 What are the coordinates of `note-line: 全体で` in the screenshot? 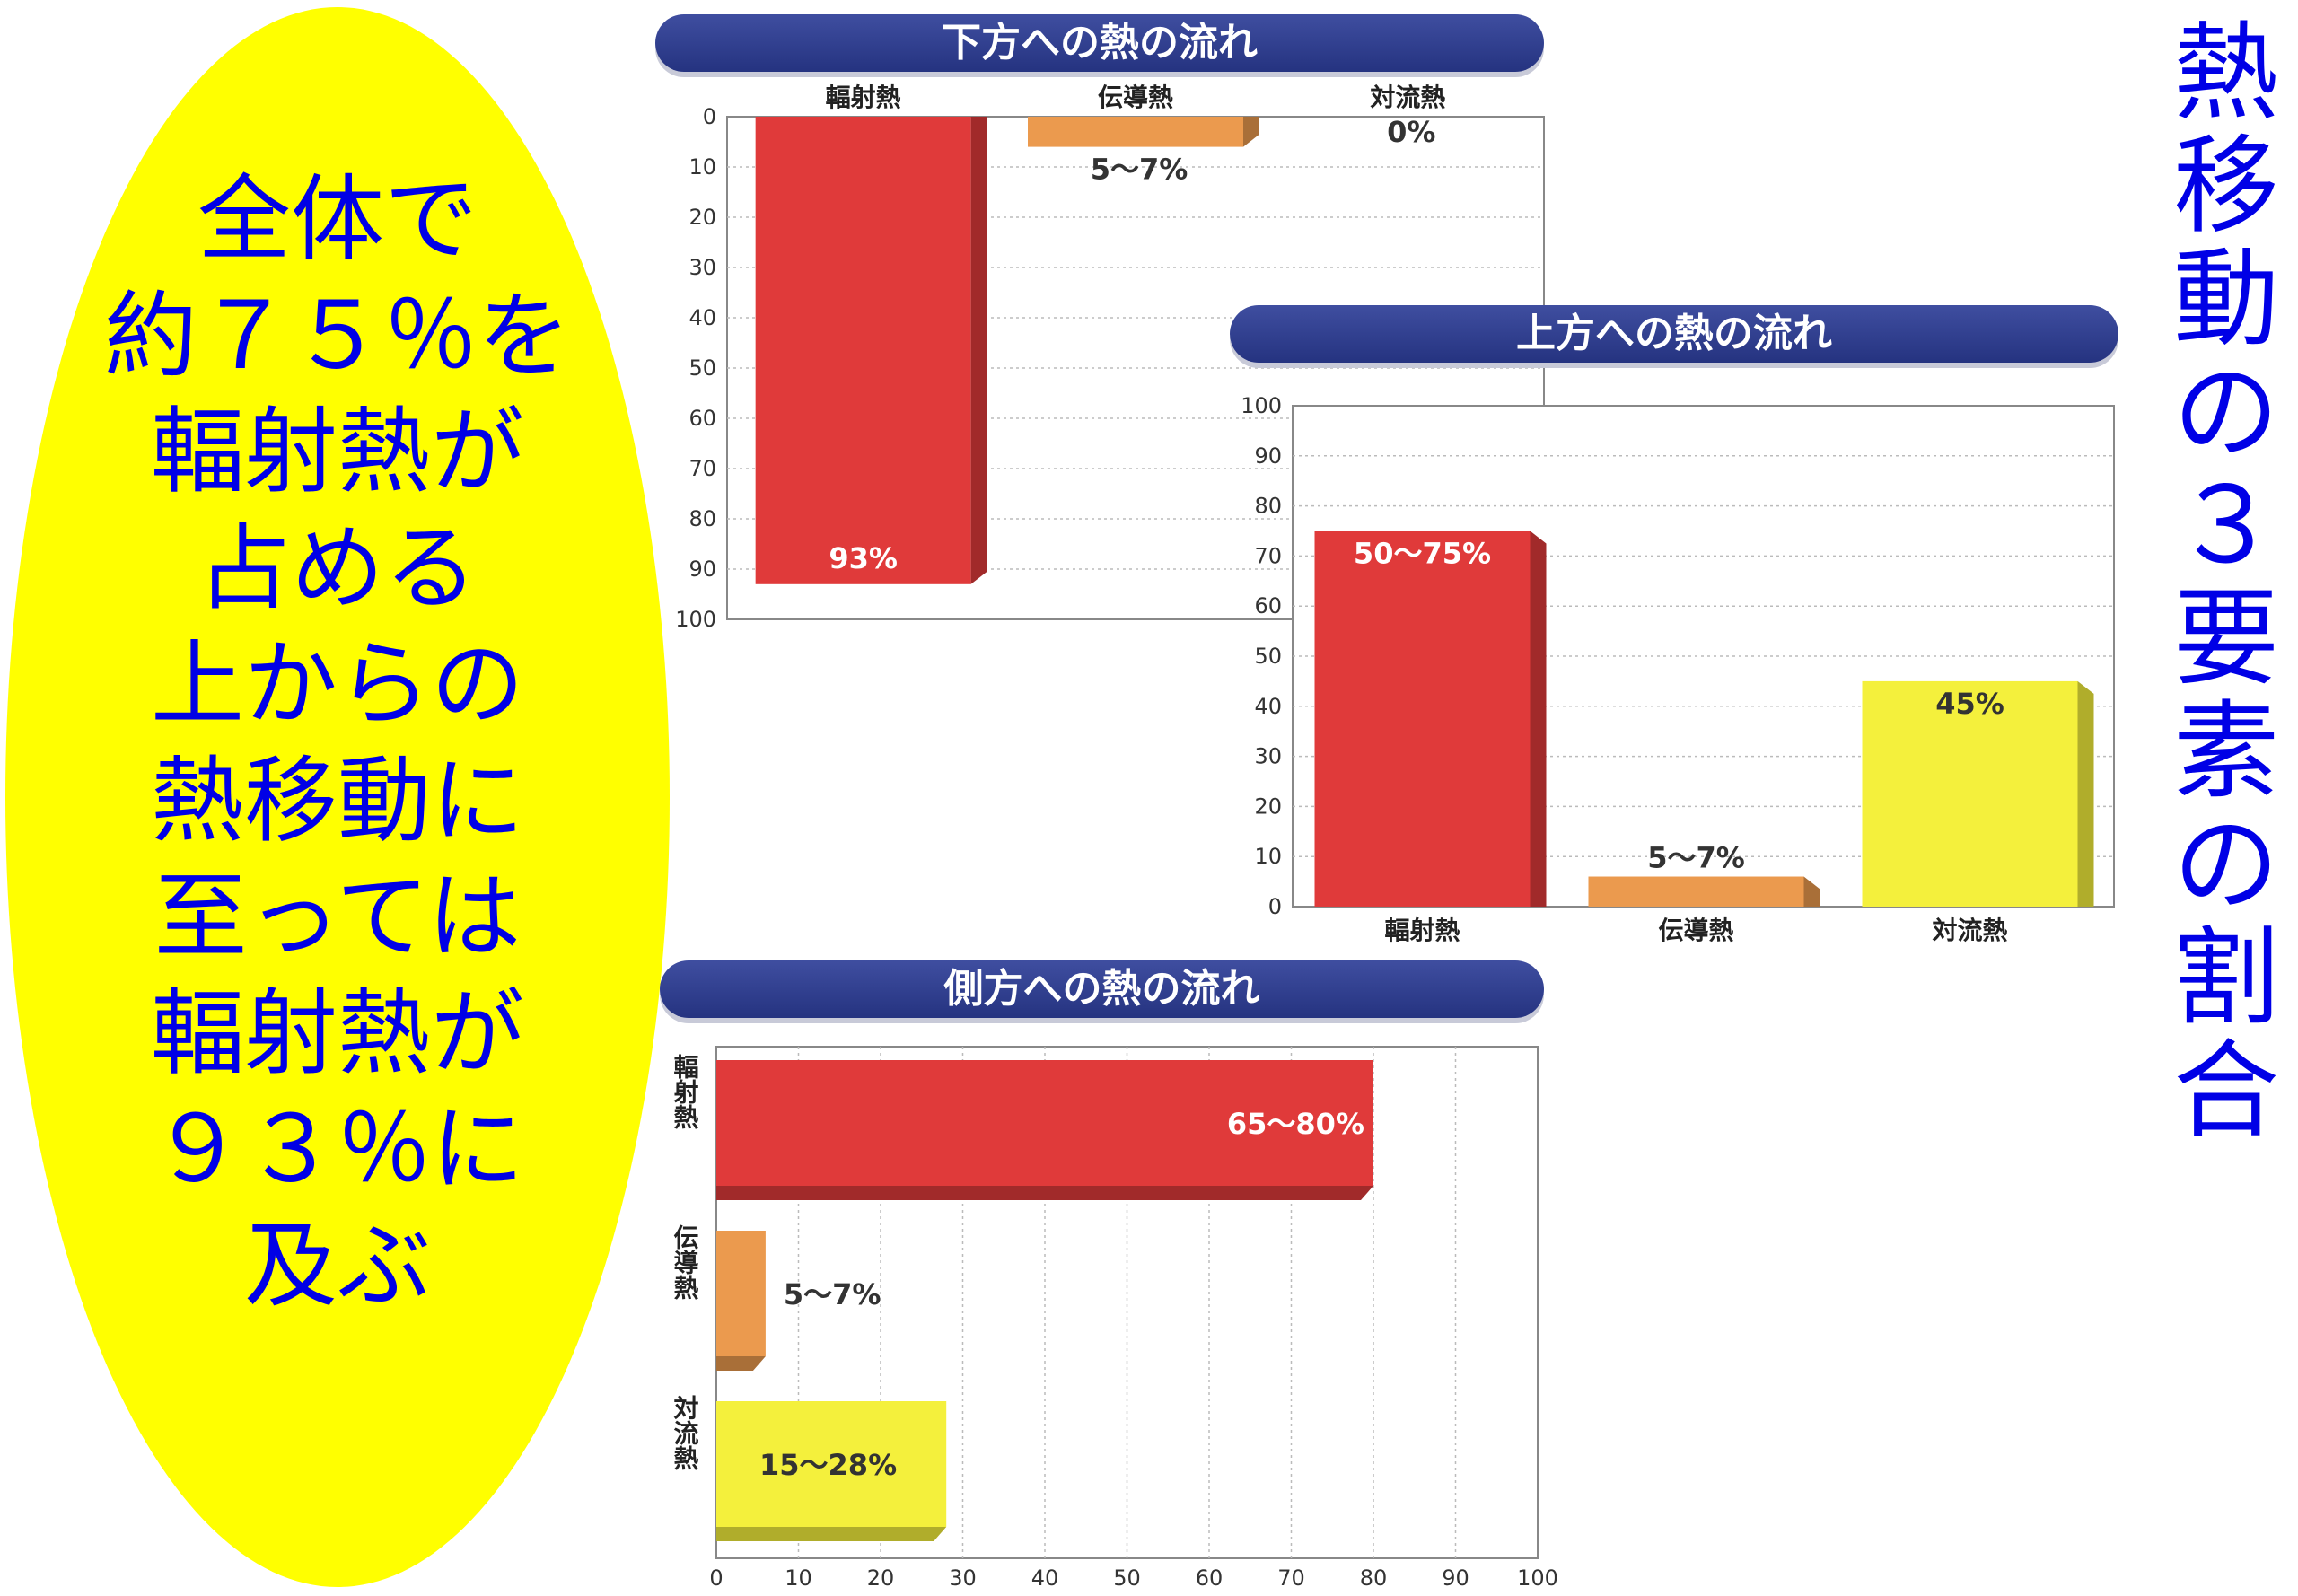 It's located at (337, 219).